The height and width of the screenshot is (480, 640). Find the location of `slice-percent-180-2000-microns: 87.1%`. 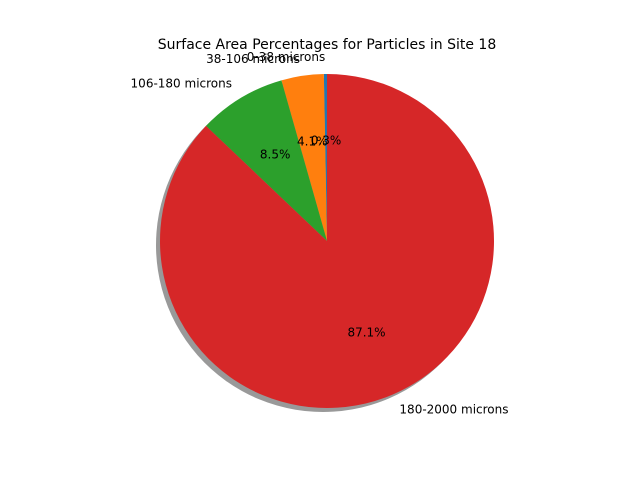

slice-percent-180-2000-microns: 87.1% is located at coordinates (366, 333).